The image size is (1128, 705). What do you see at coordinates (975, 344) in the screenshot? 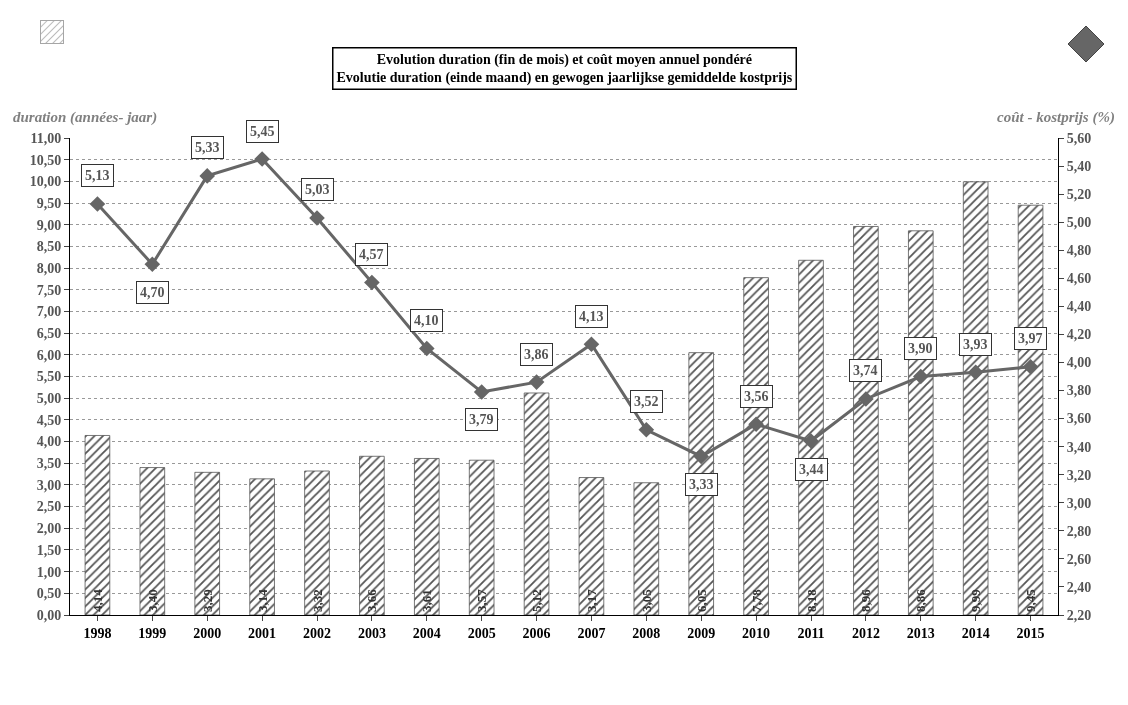
I see `data-label: 3,93` at bounding box center [975, 344].